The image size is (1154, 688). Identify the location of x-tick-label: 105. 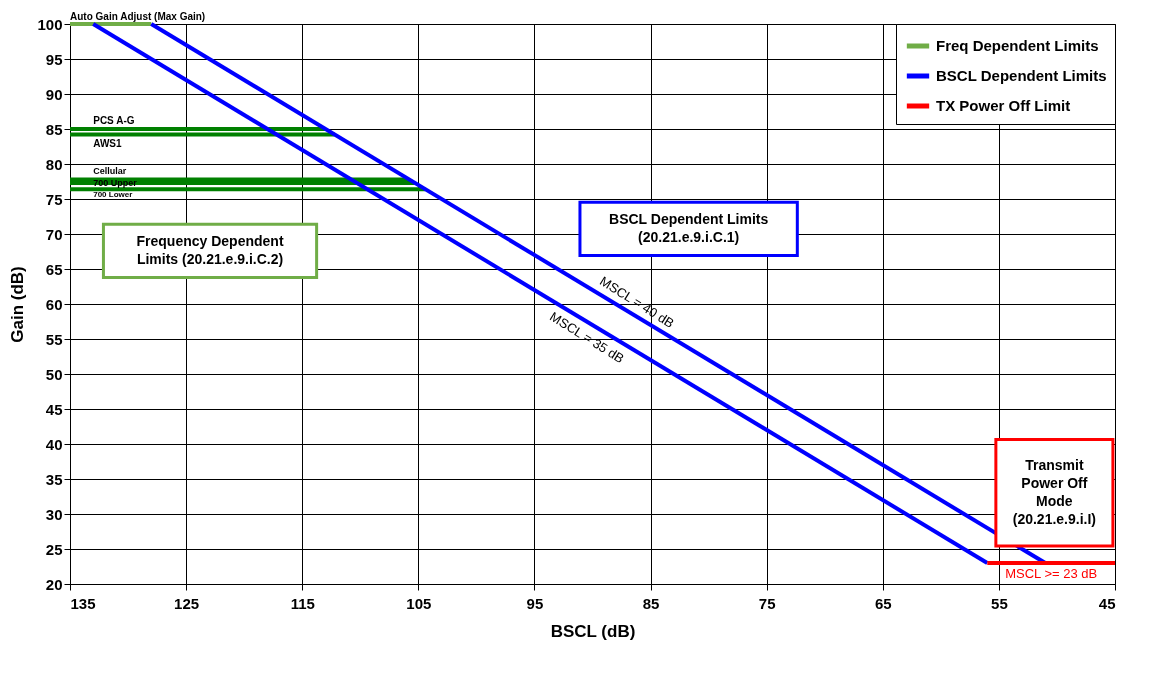
(419, 603).